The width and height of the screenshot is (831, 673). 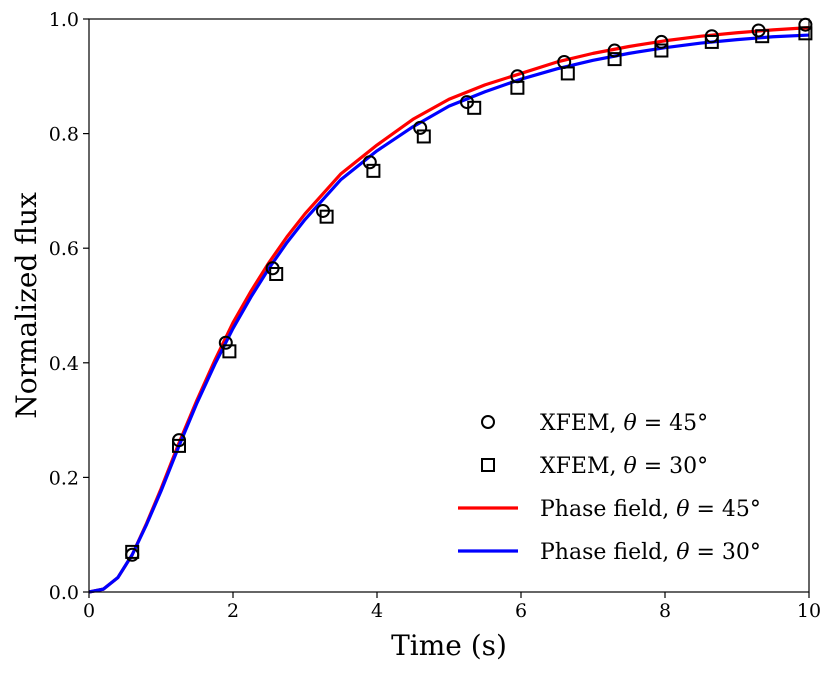 I want to click on legend-label: XFEM, θ = 30°, so click(x=624, y=466).